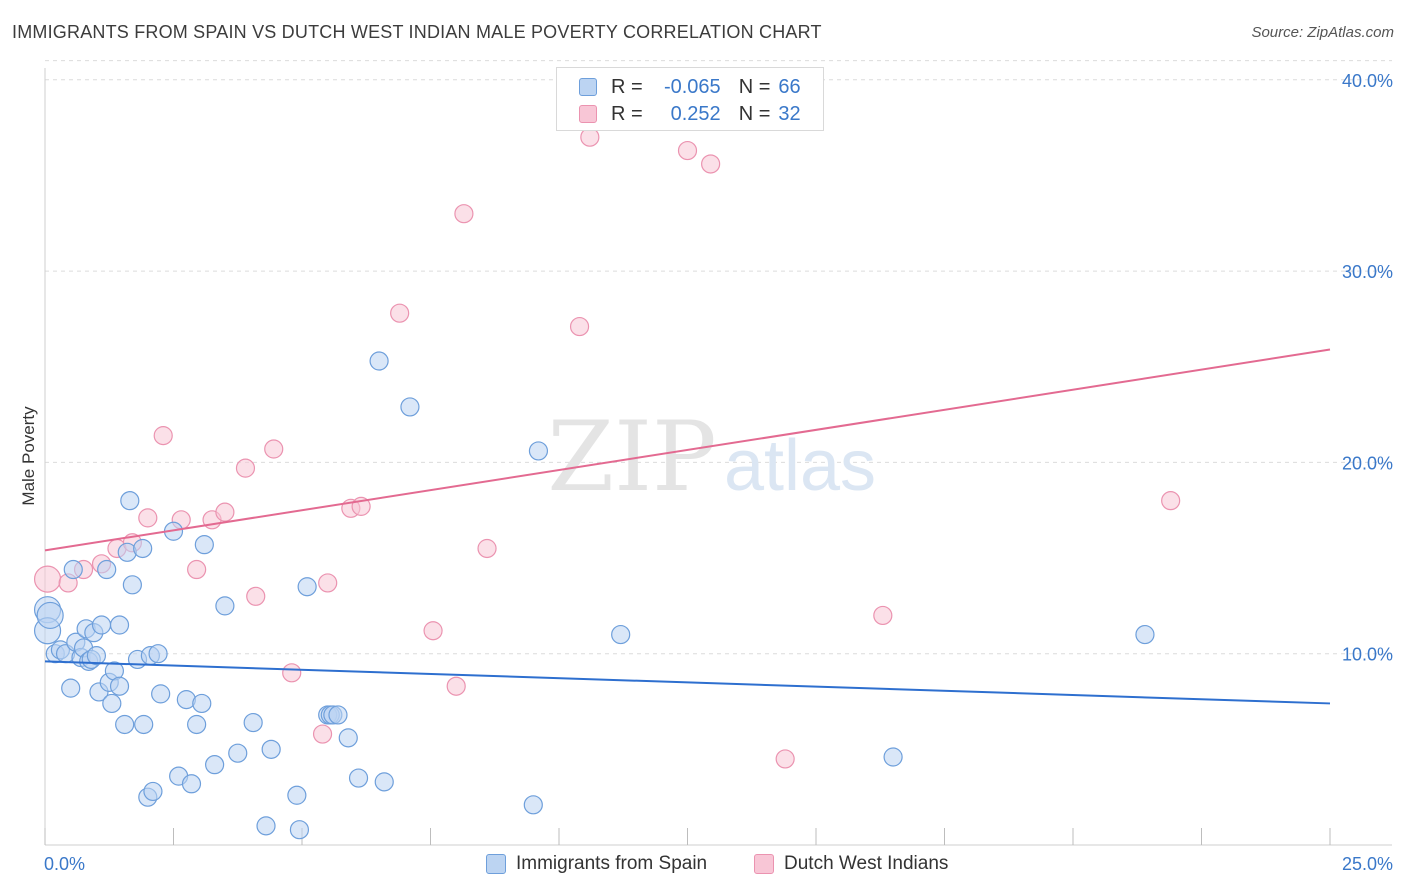  What do you see at coordinates (866, 863) in the screenshot?
I see `bottom-legend-label-dutch: Dutch West Indians` at bounding box center [866, 863].